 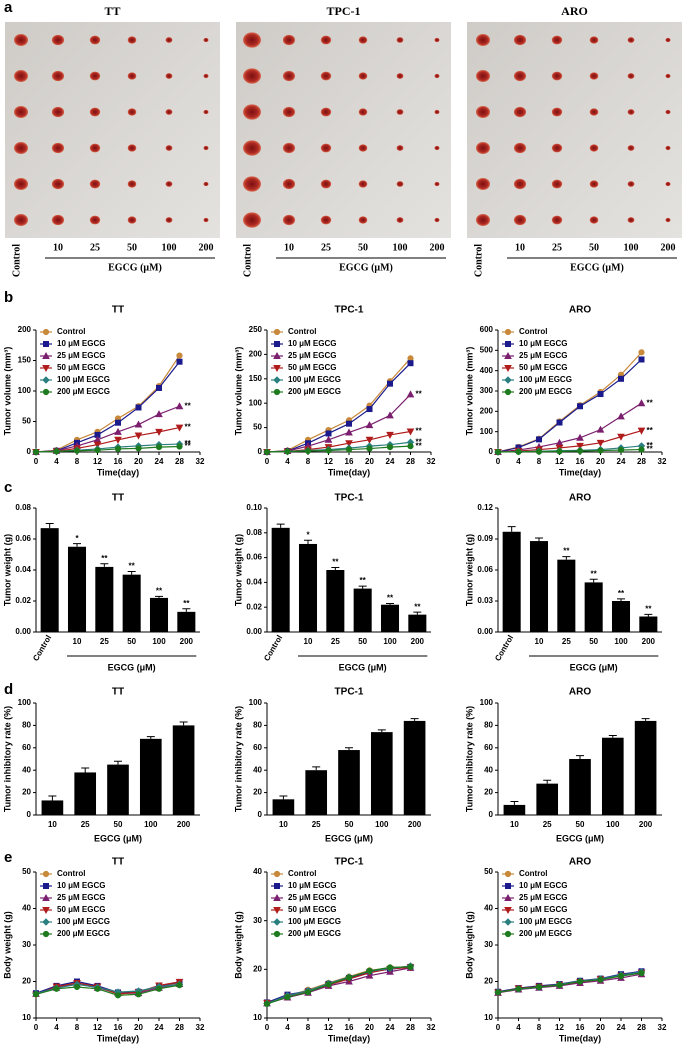 What do you see at coordinates (238, 759) in the screenshot?
I see `y-axis-label: Tumor inhibitory rate (%)` at bounding box center [238, 759].